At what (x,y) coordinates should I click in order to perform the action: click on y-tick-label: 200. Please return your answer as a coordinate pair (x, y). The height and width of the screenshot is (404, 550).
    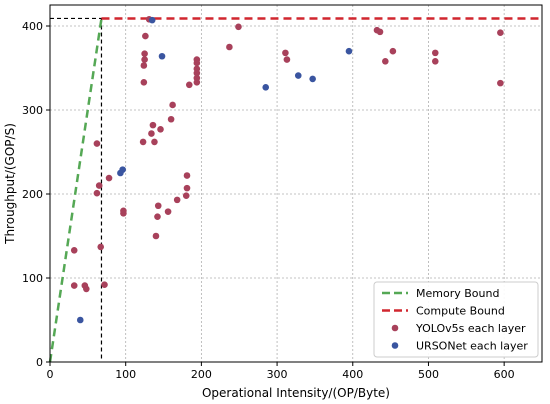
    Looking at the image, I should click on (32, 194).